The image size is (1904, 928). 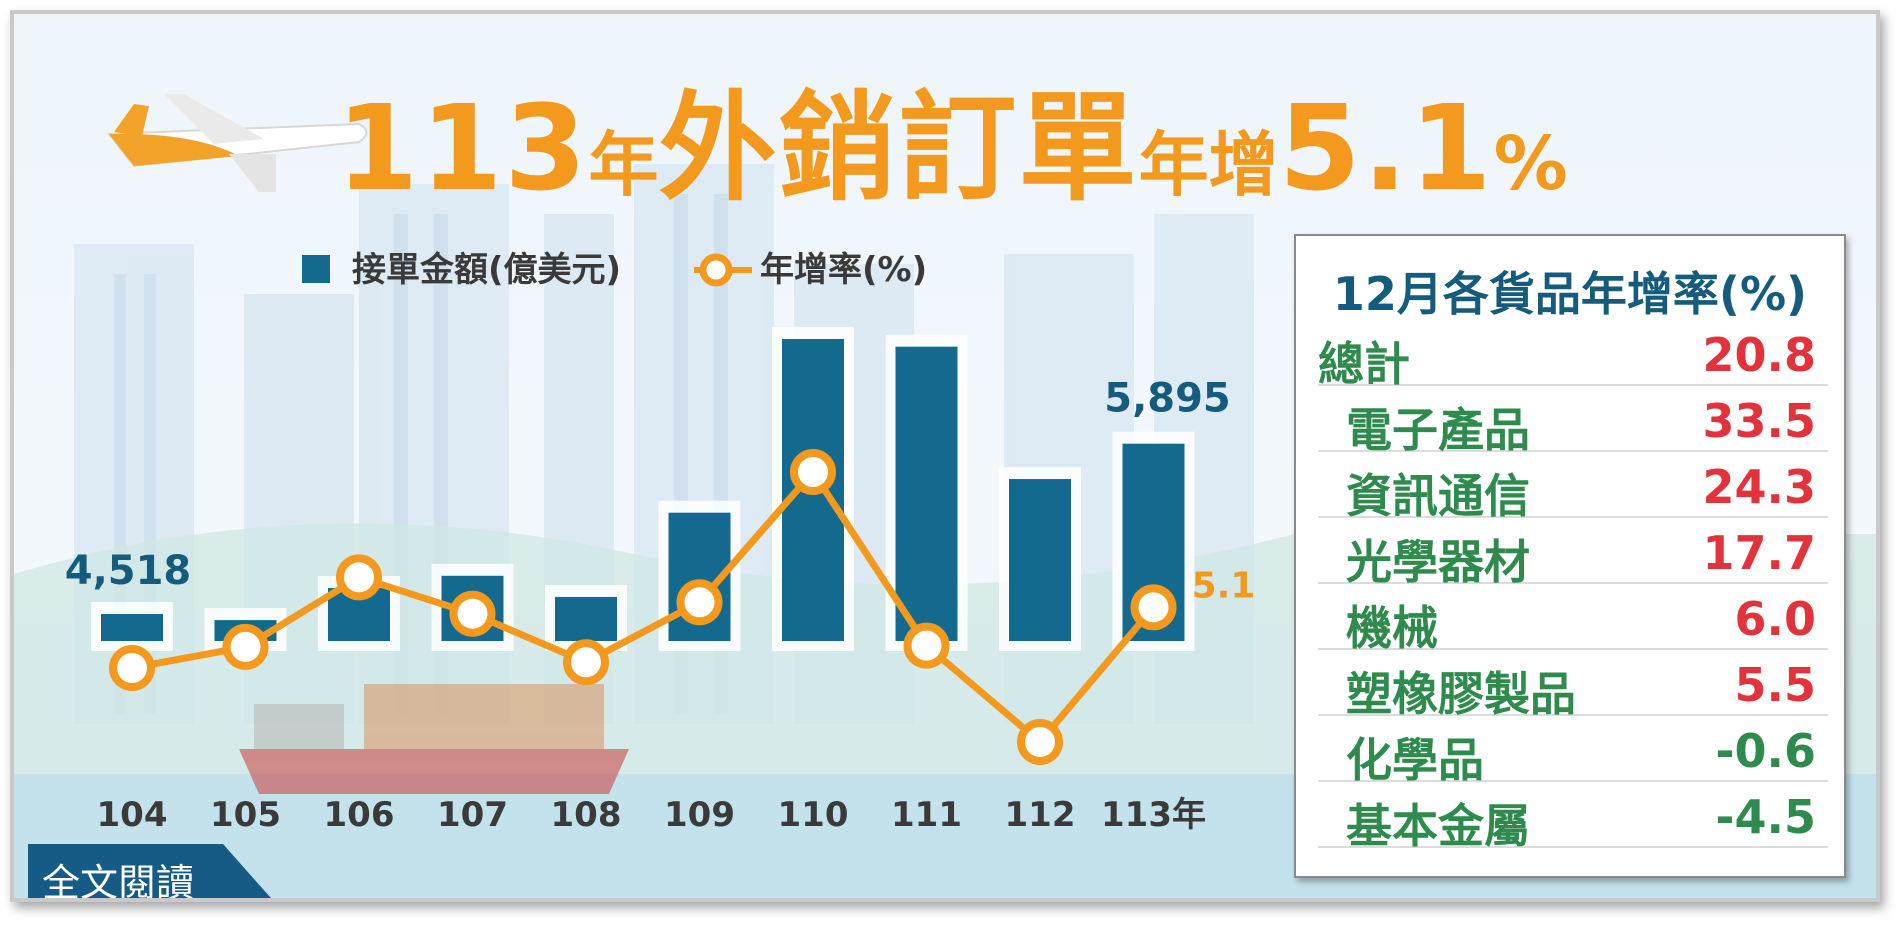 What do you see at coordinates (586, 815) in the screenshot?
I see `x-tick-label: 108` at bounding box center [586, 815].